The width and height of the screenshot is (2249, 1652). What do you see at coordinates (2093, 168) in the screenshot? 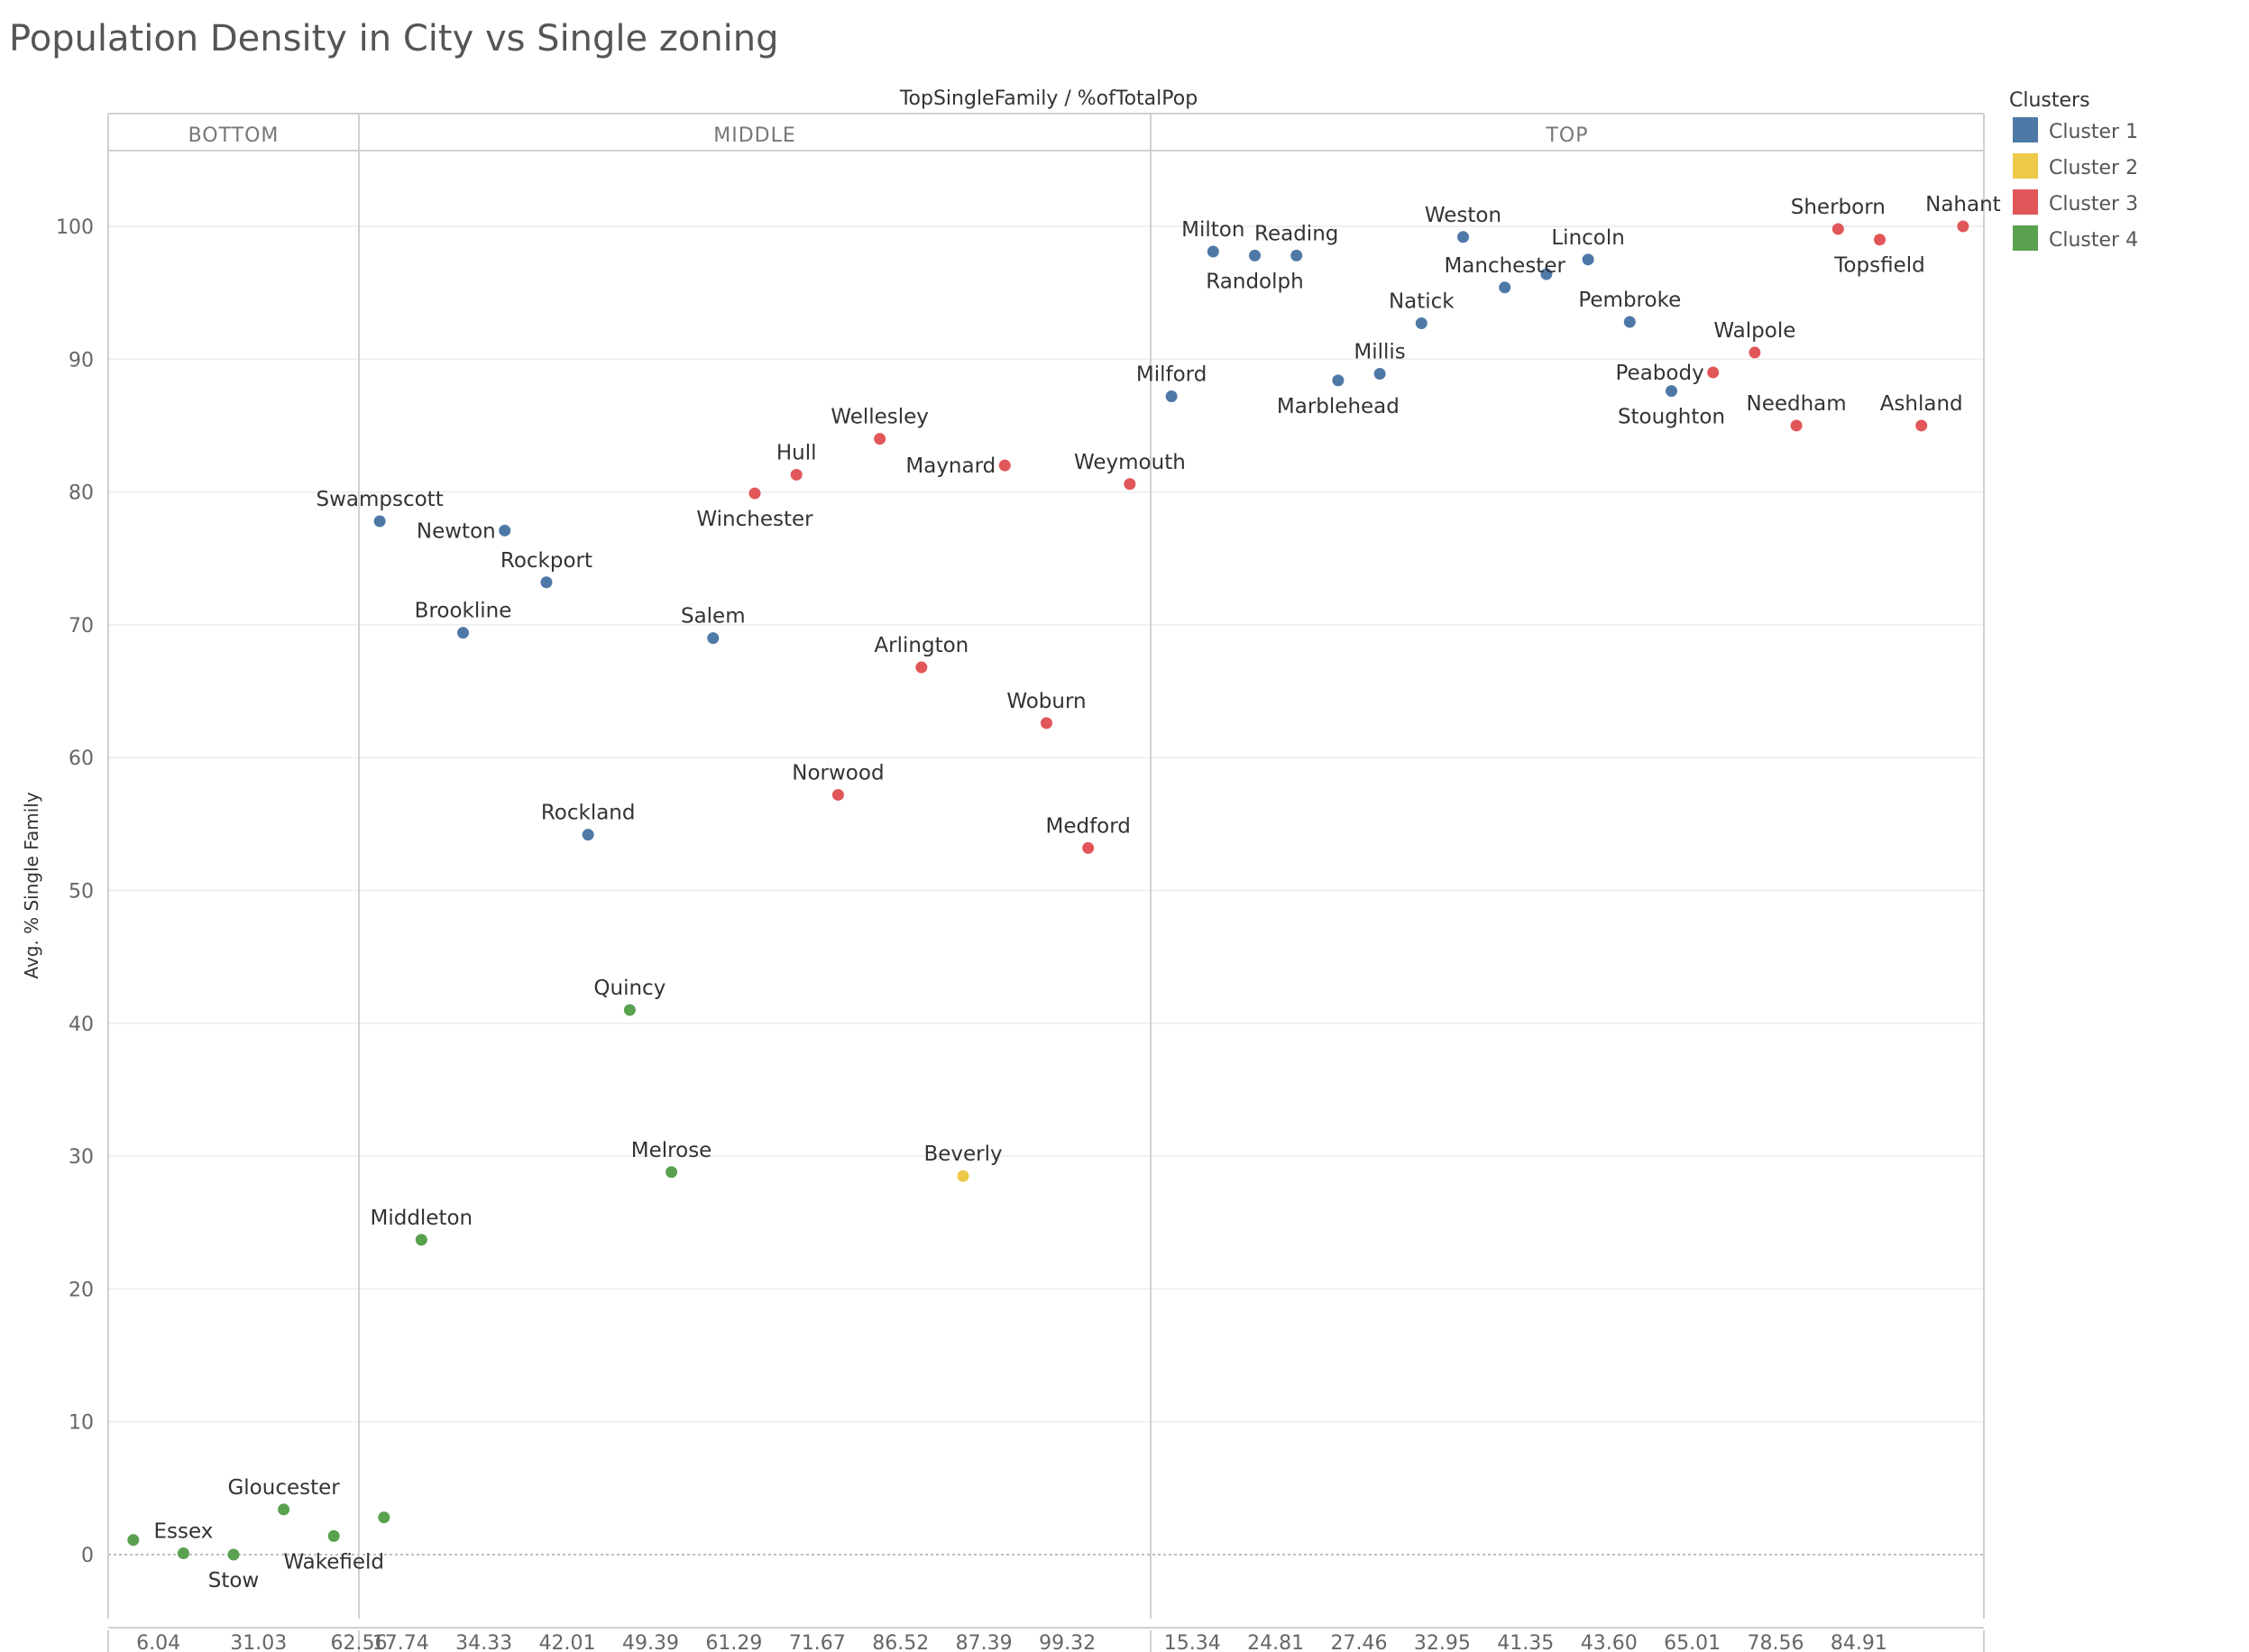
I see `legend-item-label: Cluster 2` at bounding box center [2093, 168].